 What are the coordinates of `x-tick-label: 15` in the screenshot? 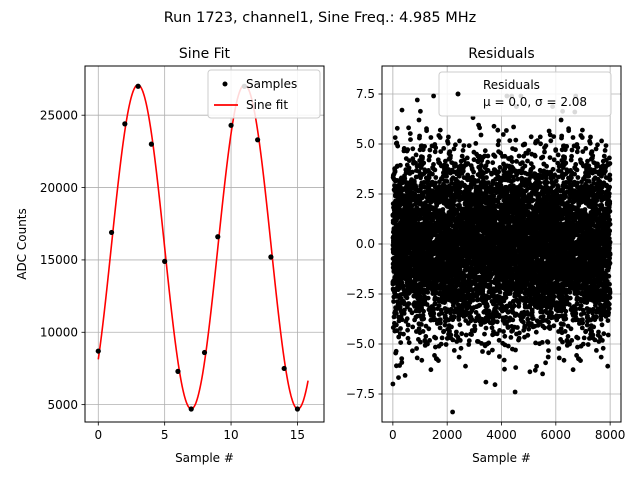 It's located at (297, 435).